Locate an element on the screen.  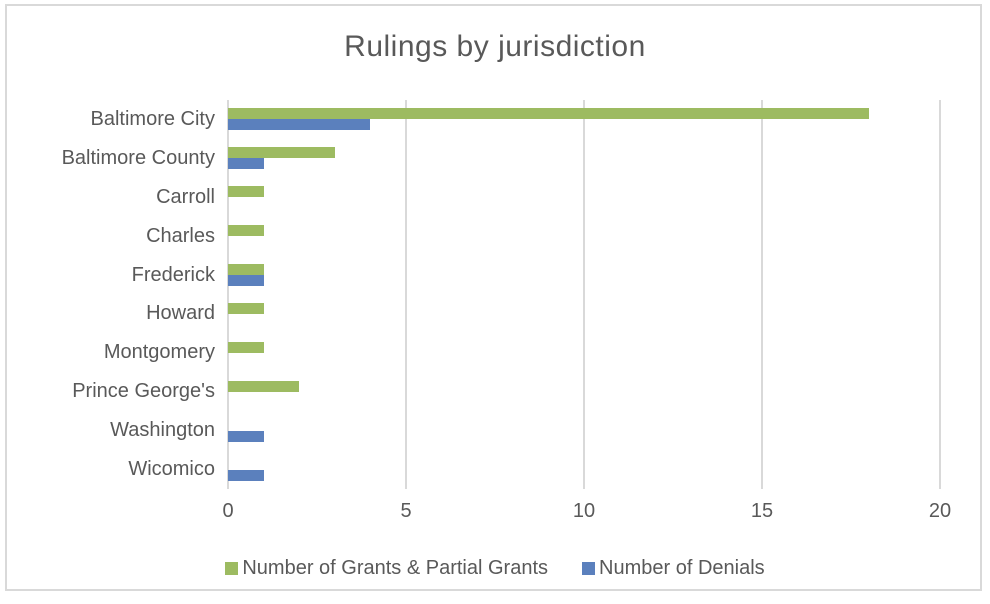
category-row: Wicomico is located at coordinates (470, 469).